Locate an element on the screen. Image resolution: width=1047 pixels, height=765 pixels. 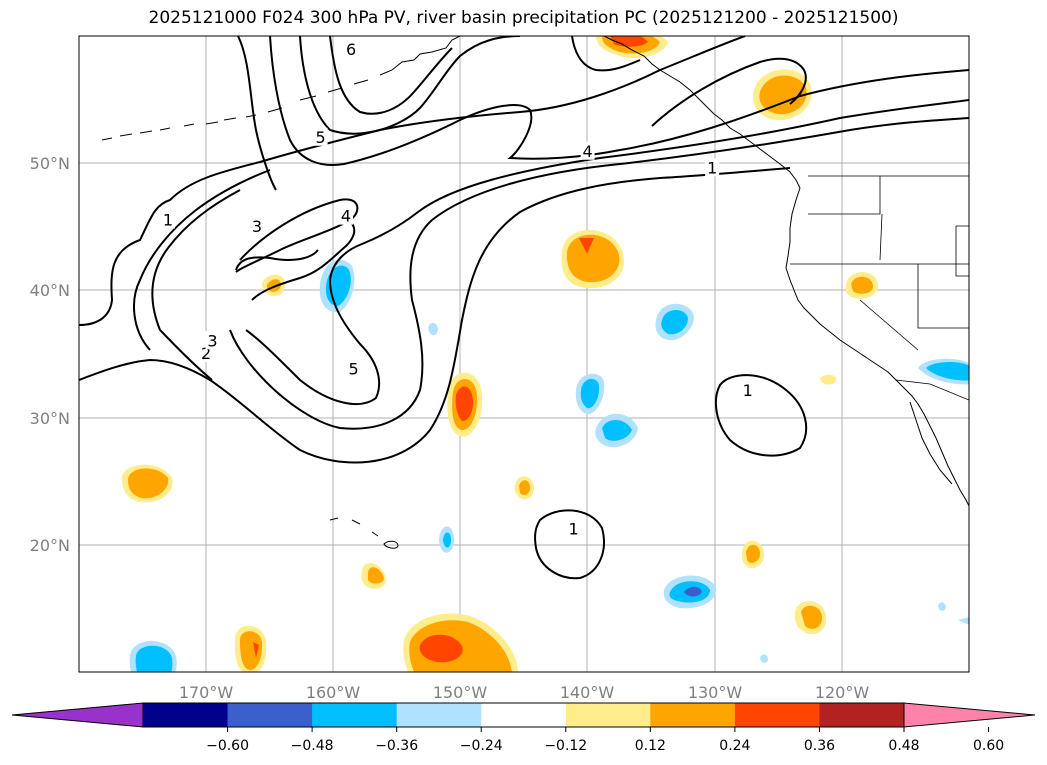
colorbar-extend-high is located at coordinates (969, 715).